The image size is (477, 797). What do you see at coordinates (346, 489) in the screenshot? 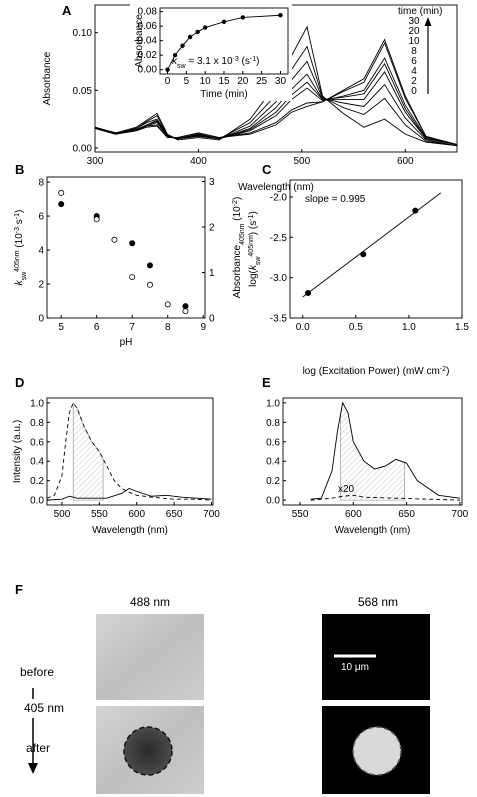
I see `annotation: x20` at bounding box center [346, 489].